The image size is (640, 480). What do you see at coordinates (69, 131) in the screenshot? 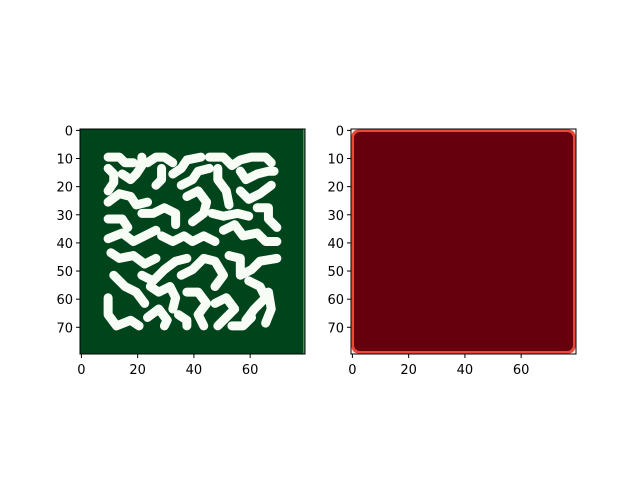
I see `left-y-tick-label: 0` at bounding box center [69, 131].